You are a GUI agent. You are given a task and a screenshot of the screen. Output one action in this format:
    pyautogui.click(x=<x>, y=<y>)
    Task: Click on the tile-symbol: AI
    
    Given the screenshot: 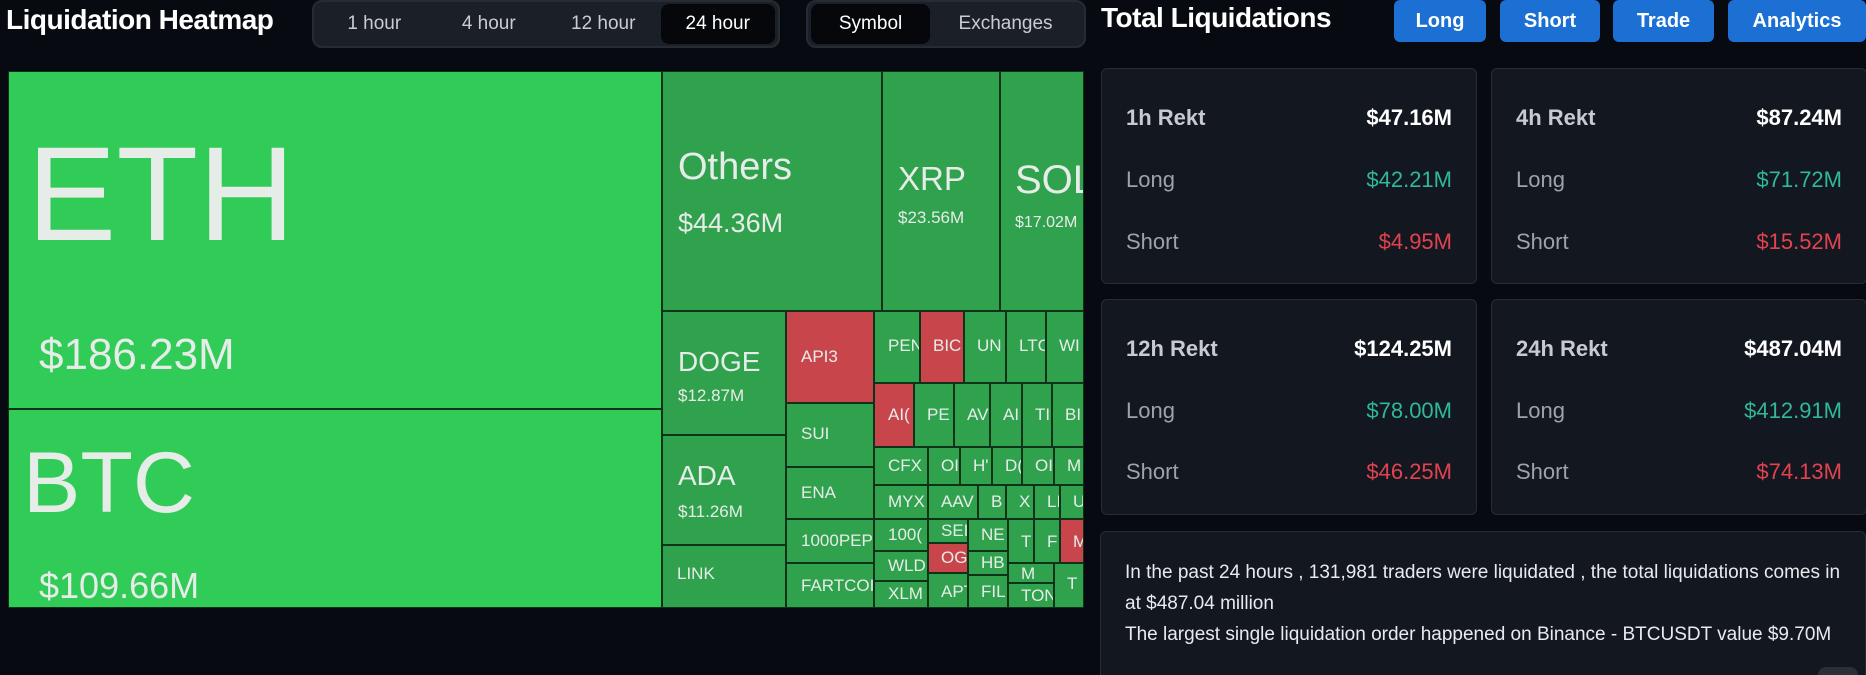 What is the action you would take?
    pyautogui.click(x=1011, y=414)
    